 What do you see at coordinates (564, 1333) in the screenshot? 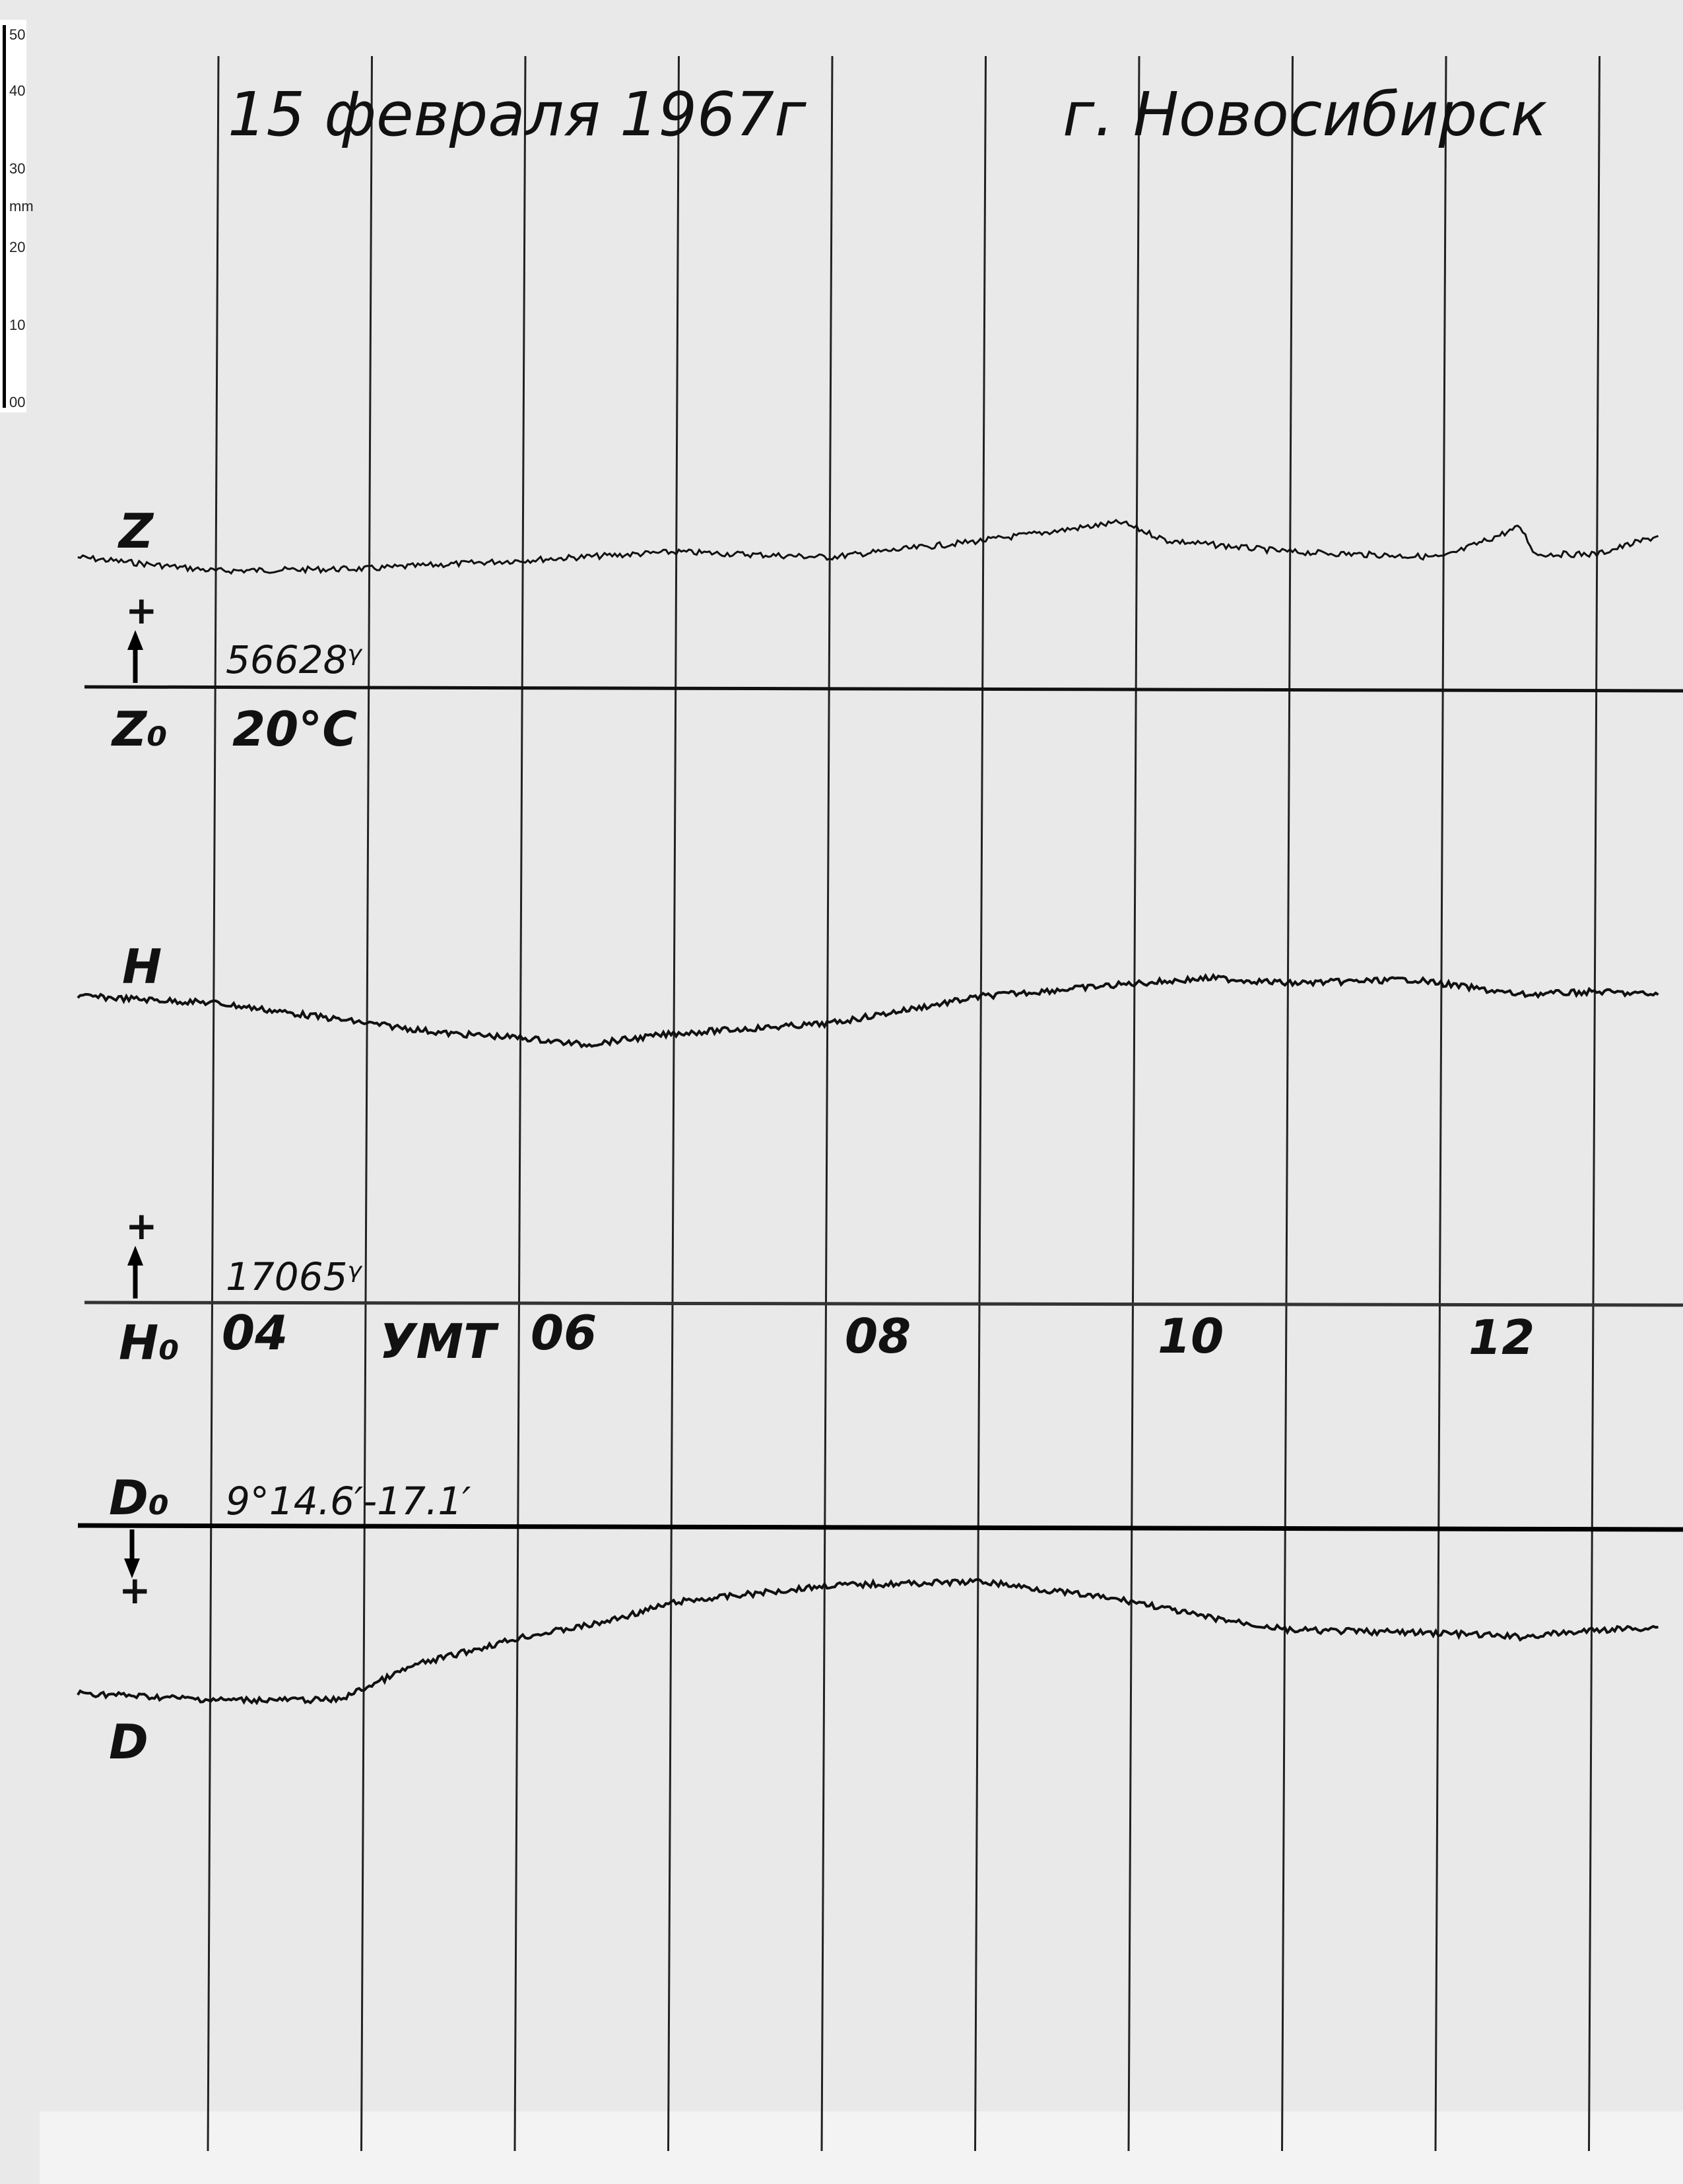
I see `tick-label-06: 06` at bounding box center [564, 1333].